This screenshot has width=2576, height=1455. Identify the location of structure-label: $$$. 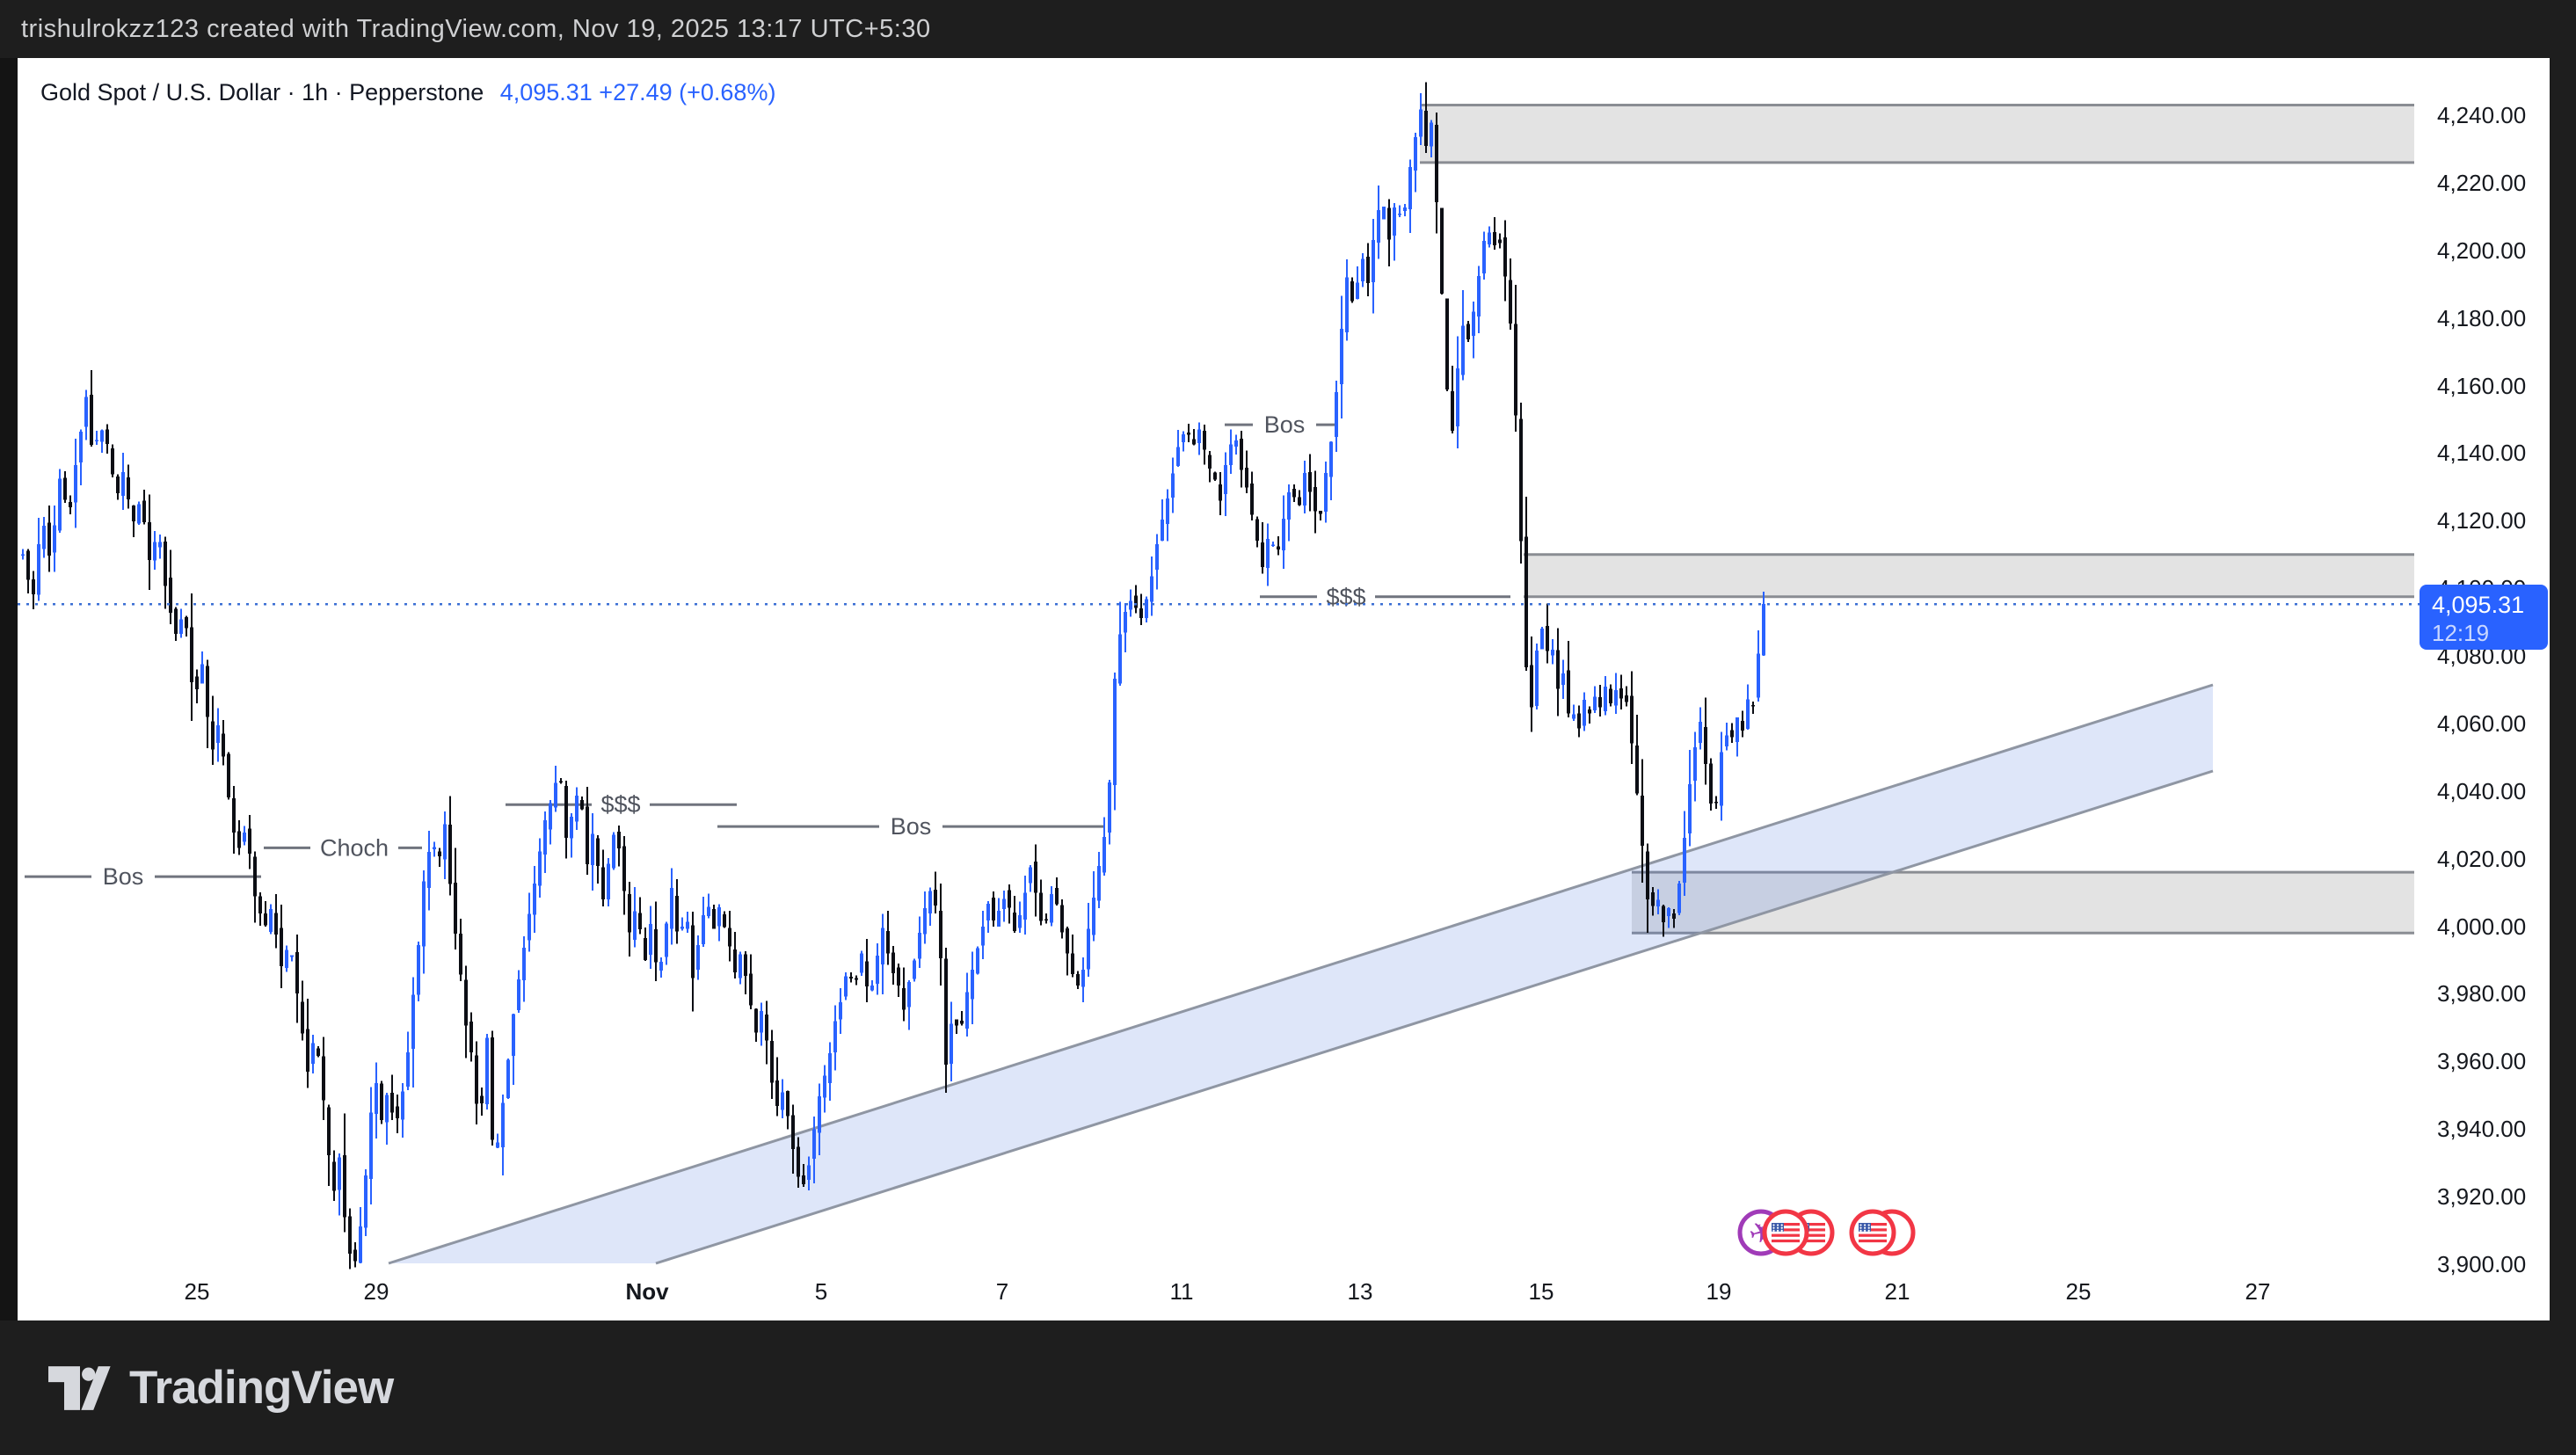
(1345, 597).